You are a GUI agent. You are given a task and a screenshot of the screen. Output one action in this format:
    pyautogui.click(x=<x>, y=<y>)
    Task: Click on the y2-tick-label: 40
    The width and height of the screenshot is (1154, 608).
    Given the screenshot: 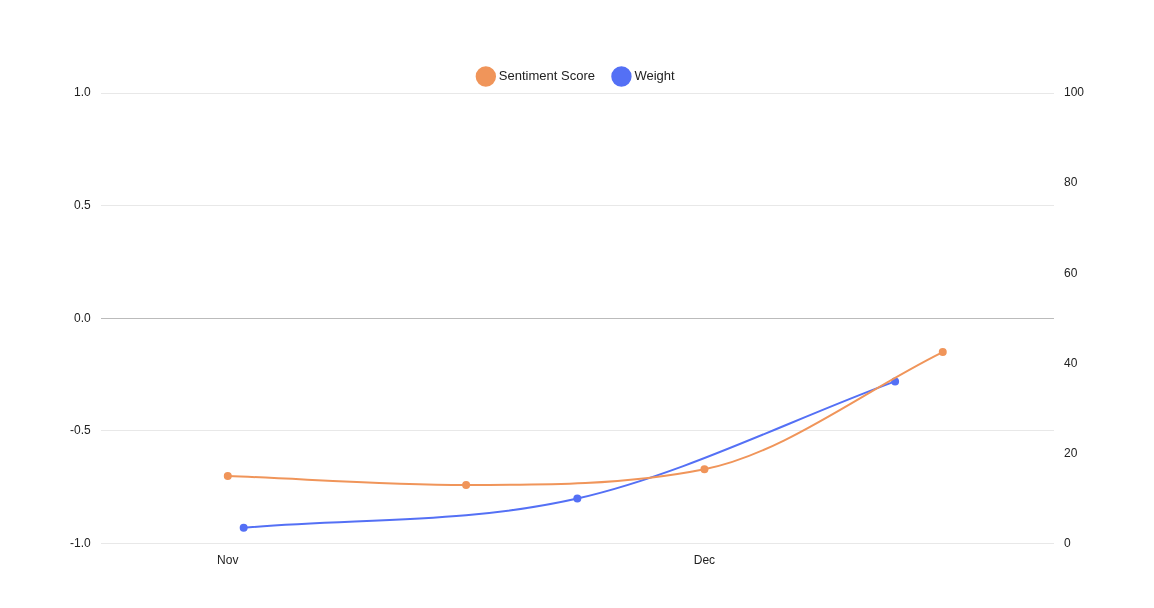 What is the action you would take?
    pyautogui.click(x=1070, y=362)
    